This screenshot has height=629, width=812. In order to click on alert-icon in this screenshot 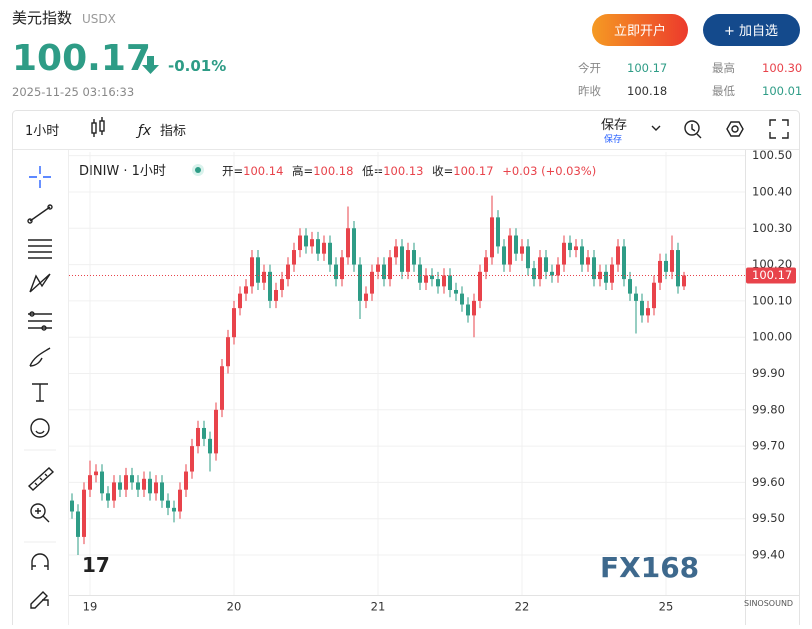, I will do `click(693, 129)`.